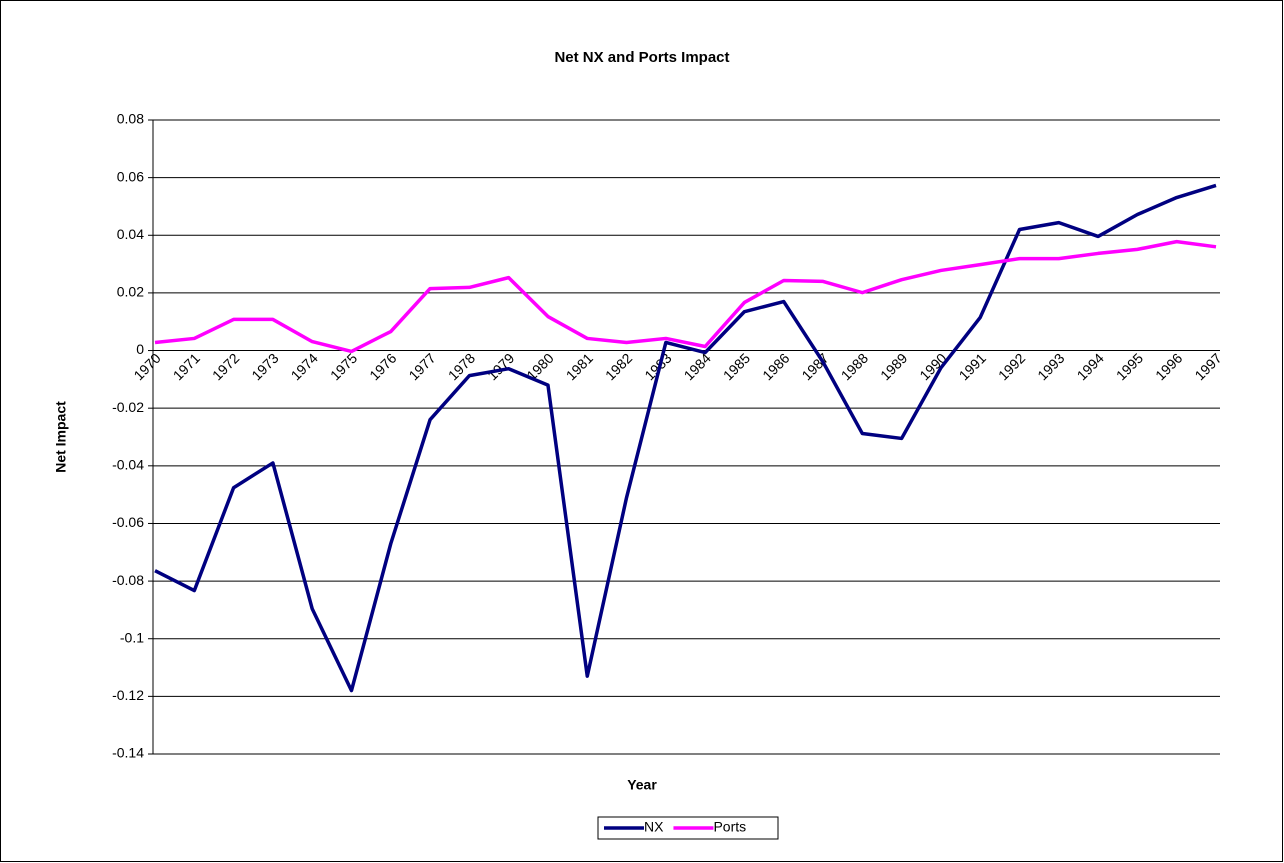 Image resolution: width=1284 pixels, height=863 pixels. Describe the element at coordinates (128, 522) in the screenshot. I see `y-tick-label: -0.06` at that location.